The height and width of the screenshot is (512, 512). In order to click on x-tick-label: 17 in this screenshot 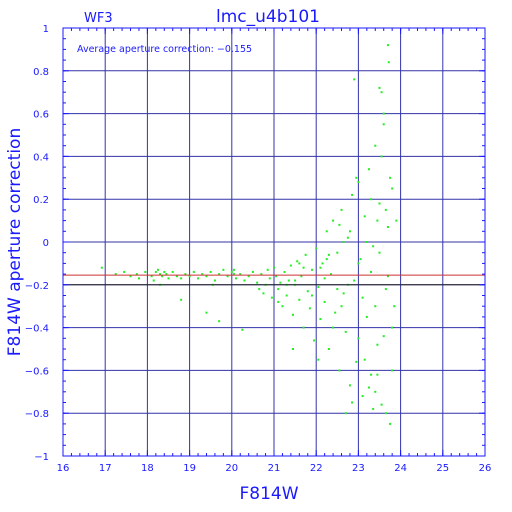, I will do `click(105, 468)`.